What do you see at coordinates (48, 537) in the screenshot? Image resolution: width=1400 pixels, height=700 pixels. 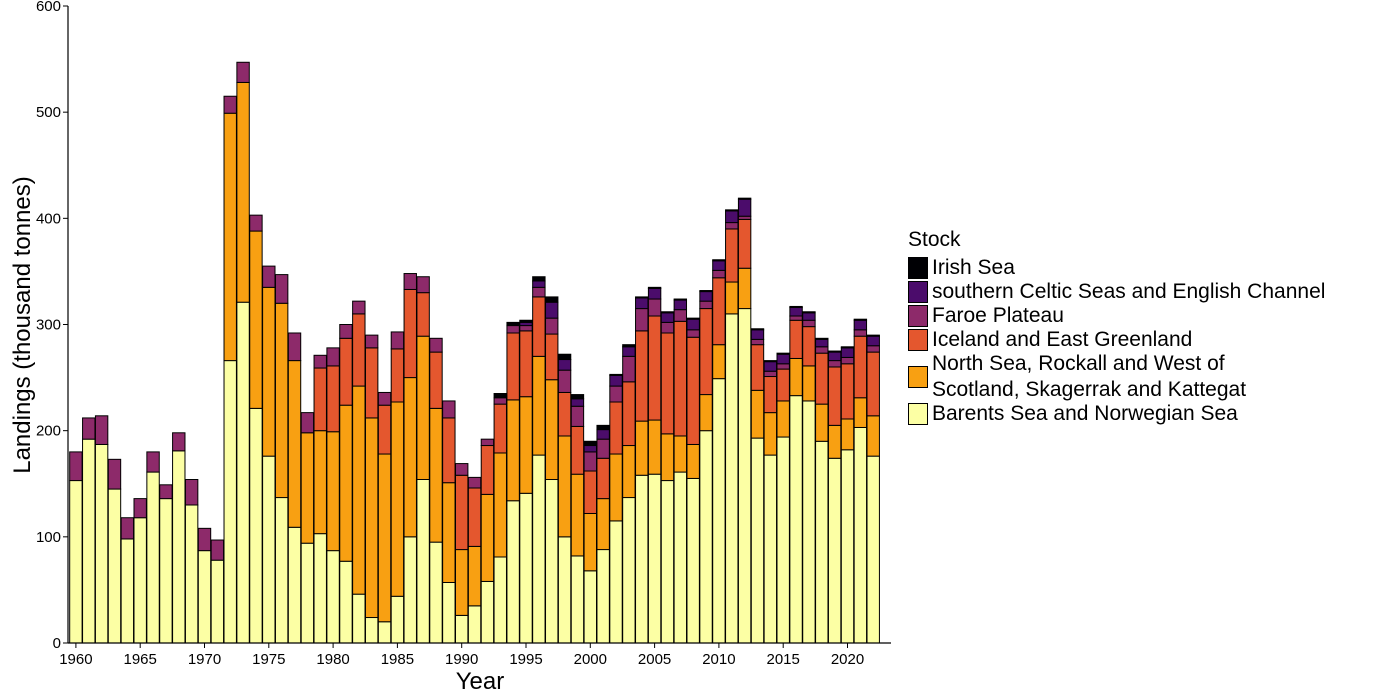 I see `y-tick-label-100: 100` at bounding box center [48, 537].